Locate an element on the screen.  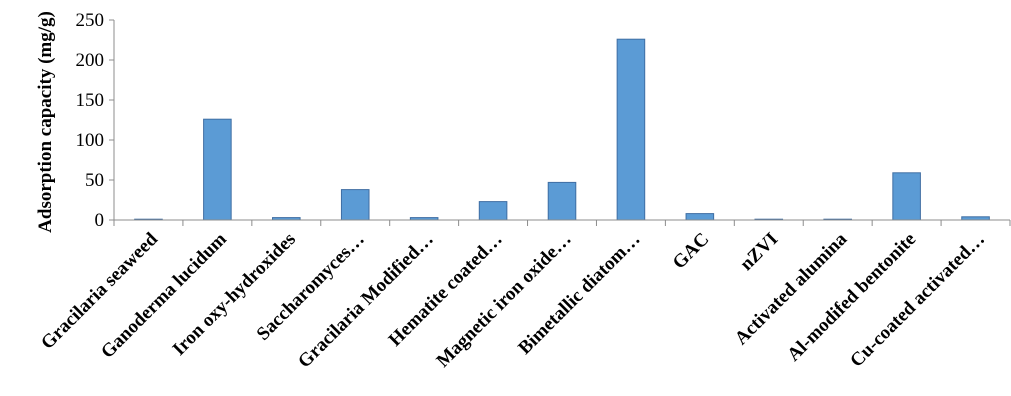
y-axis-ticks: 0 50 100 150 200 250 is located at coordinates (95, 120).